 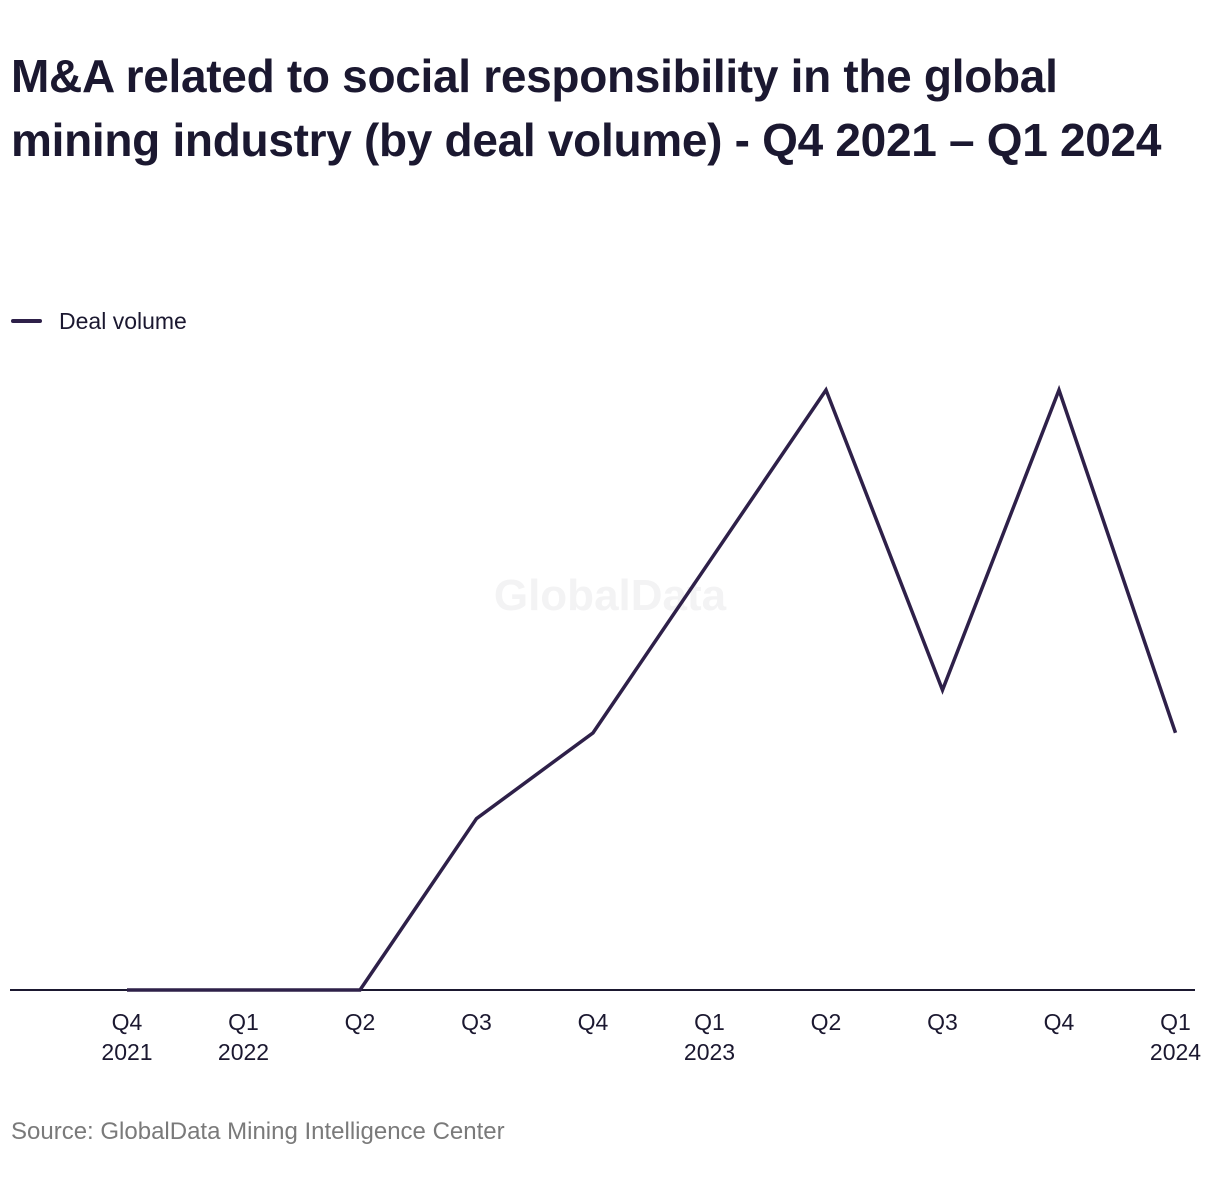 I want to click on legend: Deal volume, so click(x=99, y=321).